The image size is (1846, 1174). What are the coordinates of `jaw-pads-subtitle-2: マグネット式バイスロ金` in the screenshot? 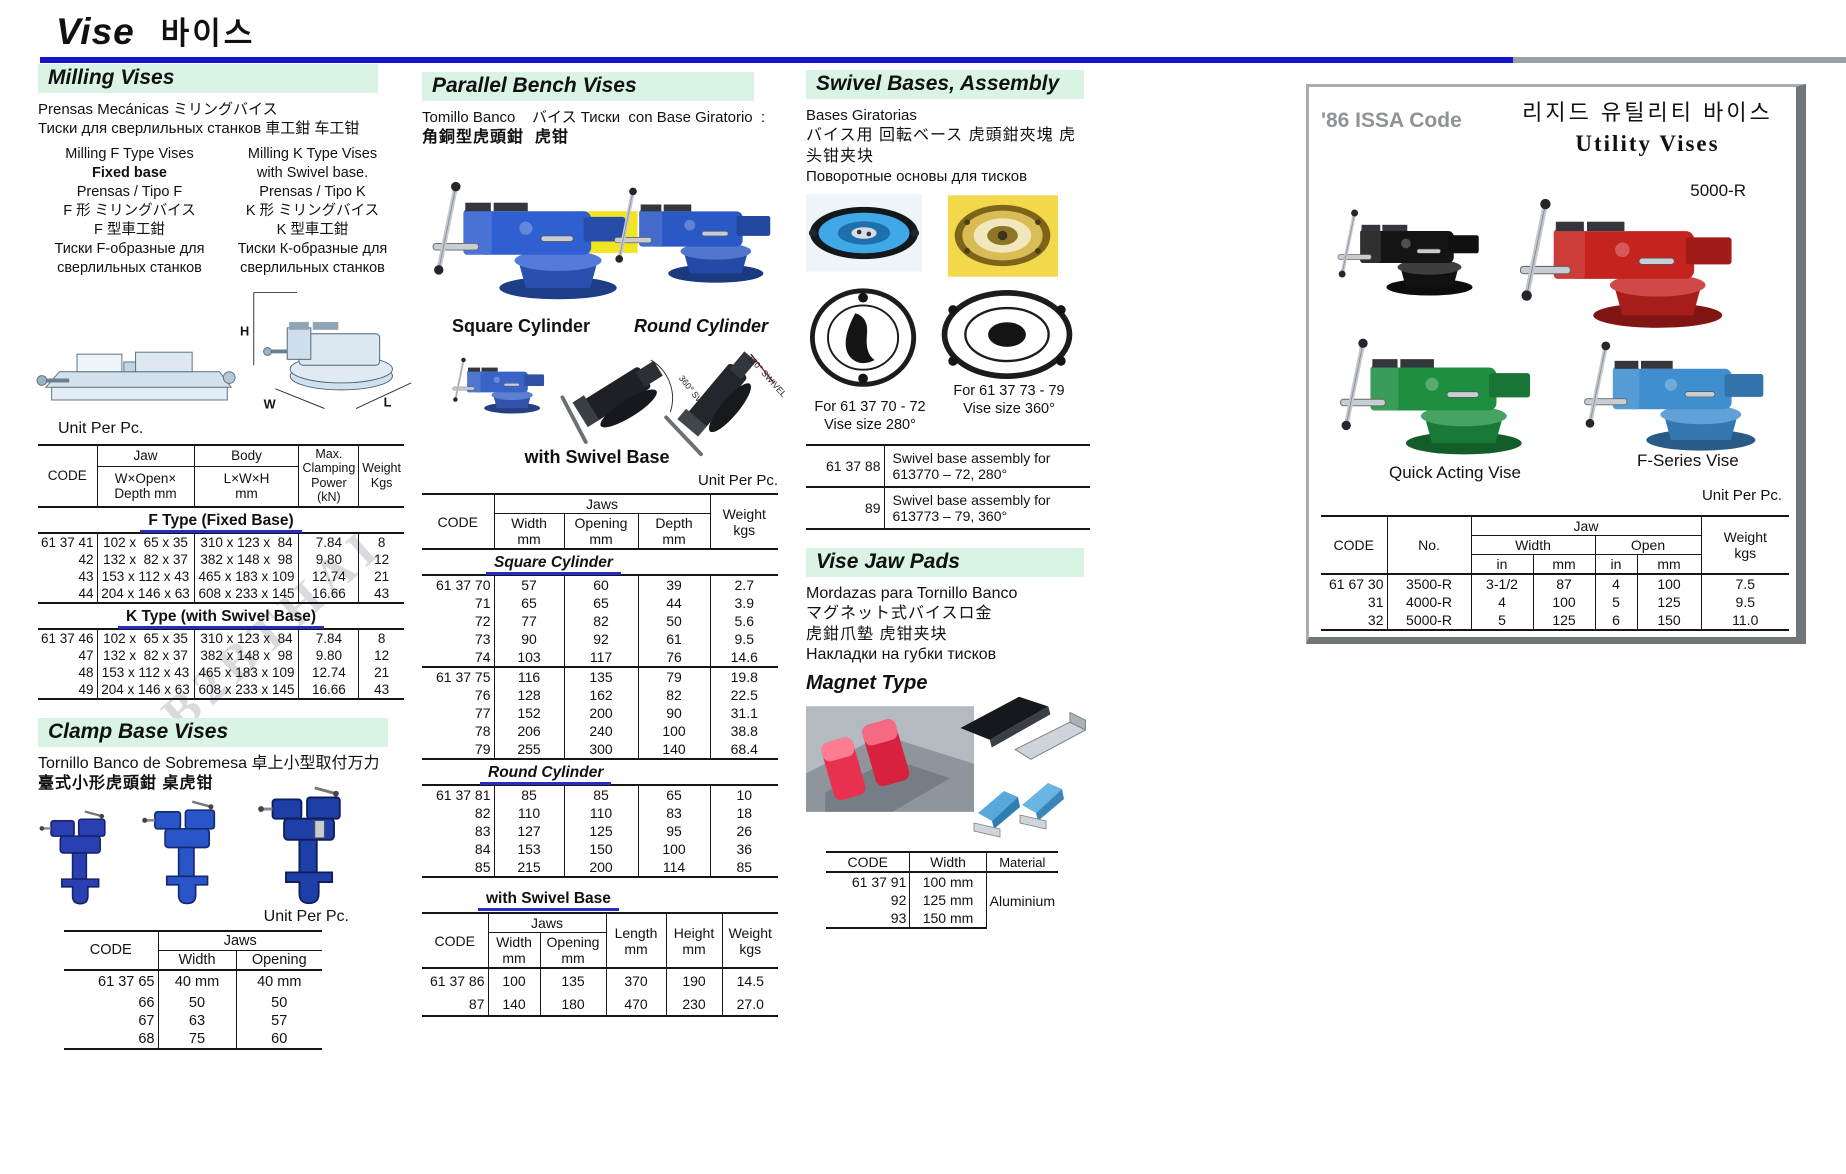 It's located at (899, 613).